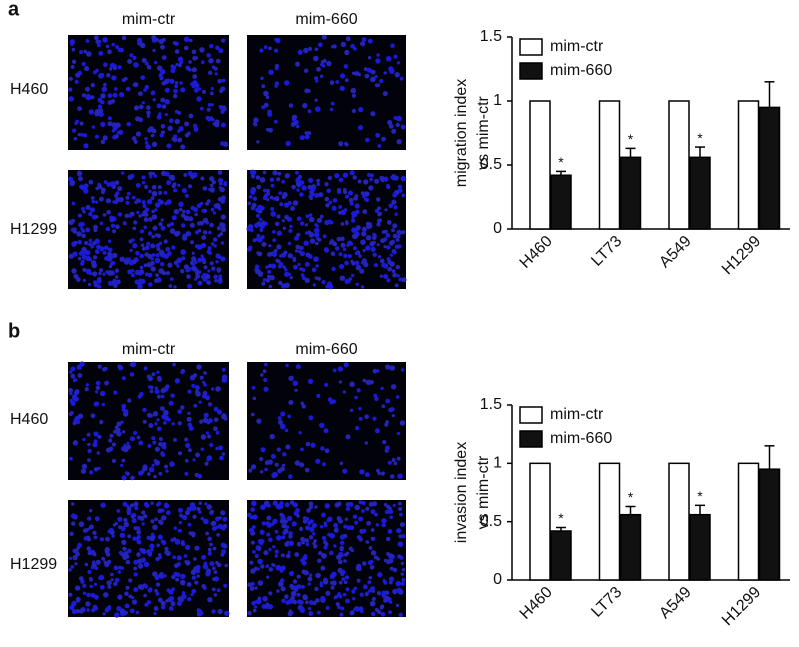 This screenshot has height=647, width=799. Describe the element at coordinates (326, 19) in the screenshot. I see `column-label: mim-660` at that location.